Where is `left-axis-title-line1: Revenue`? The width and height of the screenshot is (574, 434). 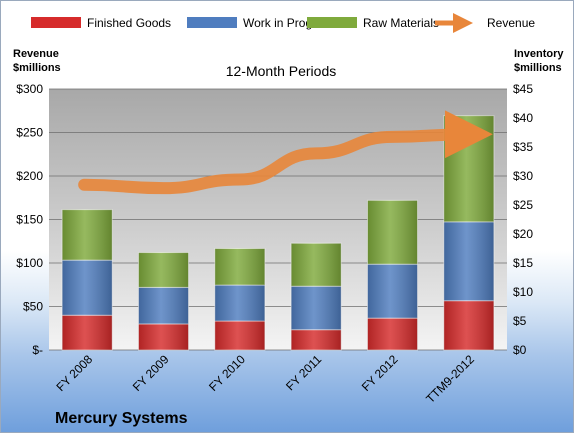 left-axis-title-line1: Revenue is located at coordinates (36, 54).